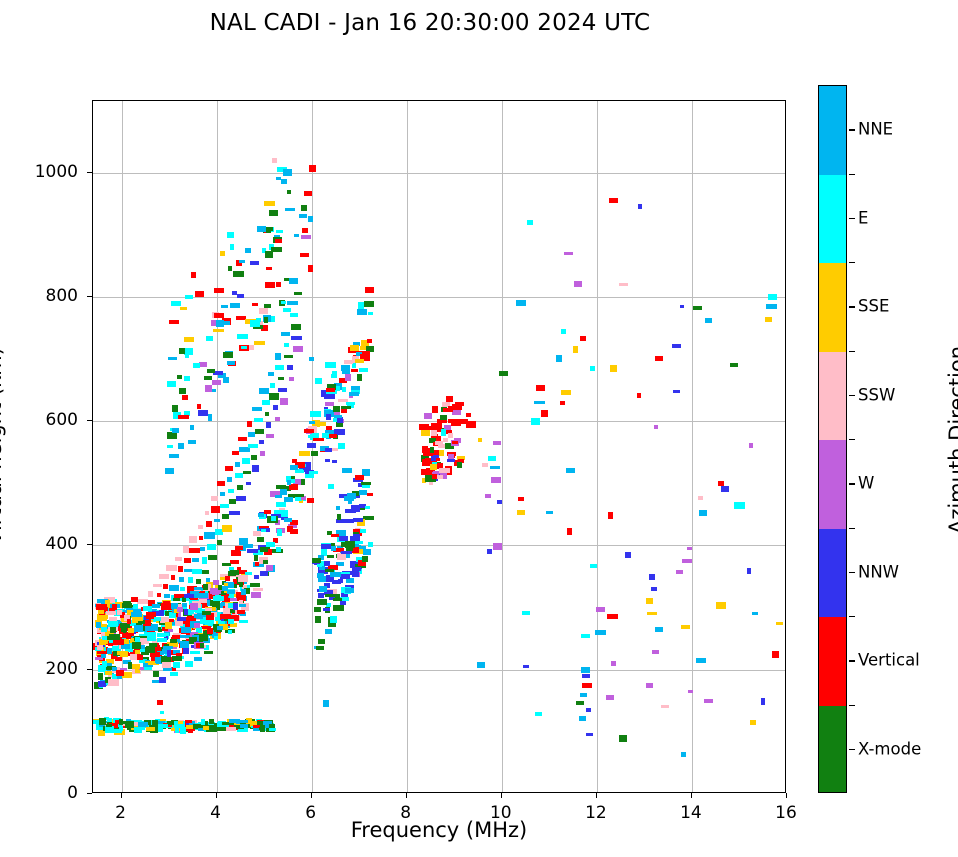  Describe the element at coordinates (852, 528) in the screenshot. I see `colorbar-boundary-tick` at that location.